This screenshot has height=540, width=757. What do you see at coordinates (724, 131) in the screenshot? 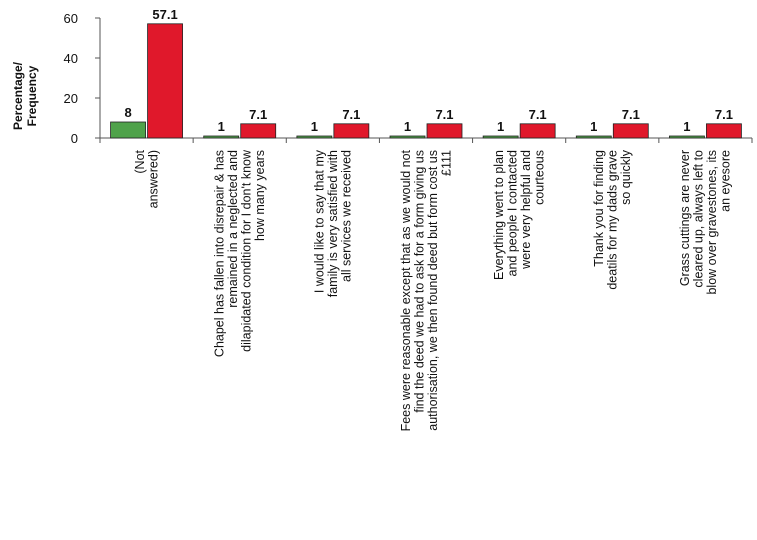
I see `bar-series2-cat7` at bounding box center [724, 131].